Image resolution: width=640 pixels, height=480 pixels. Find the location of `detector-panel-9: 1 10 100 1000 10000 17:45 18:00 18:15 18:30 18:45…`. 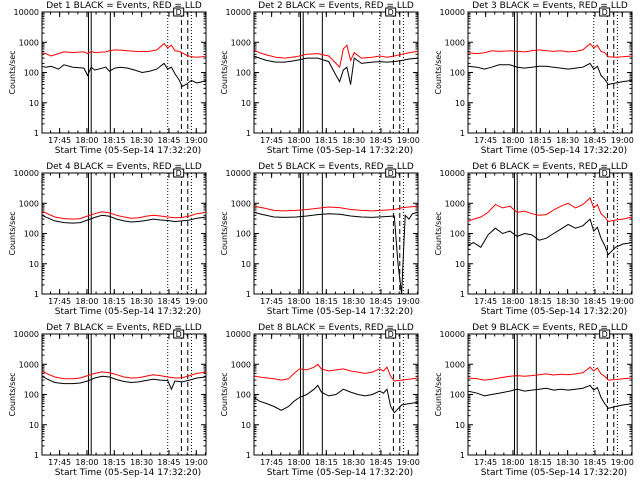

detector-panel-9: 1 10 100 1000 10000 17:45 18:00 18:15 18:30 18:45… is located at coordinates (534, 400).